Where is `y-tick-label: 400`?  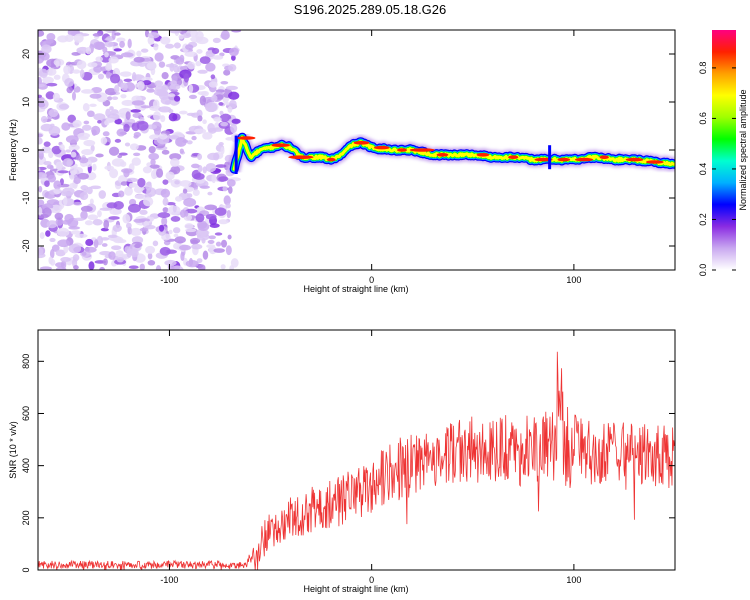
y-tick-label: 400 is located at coordinates (26, 465).